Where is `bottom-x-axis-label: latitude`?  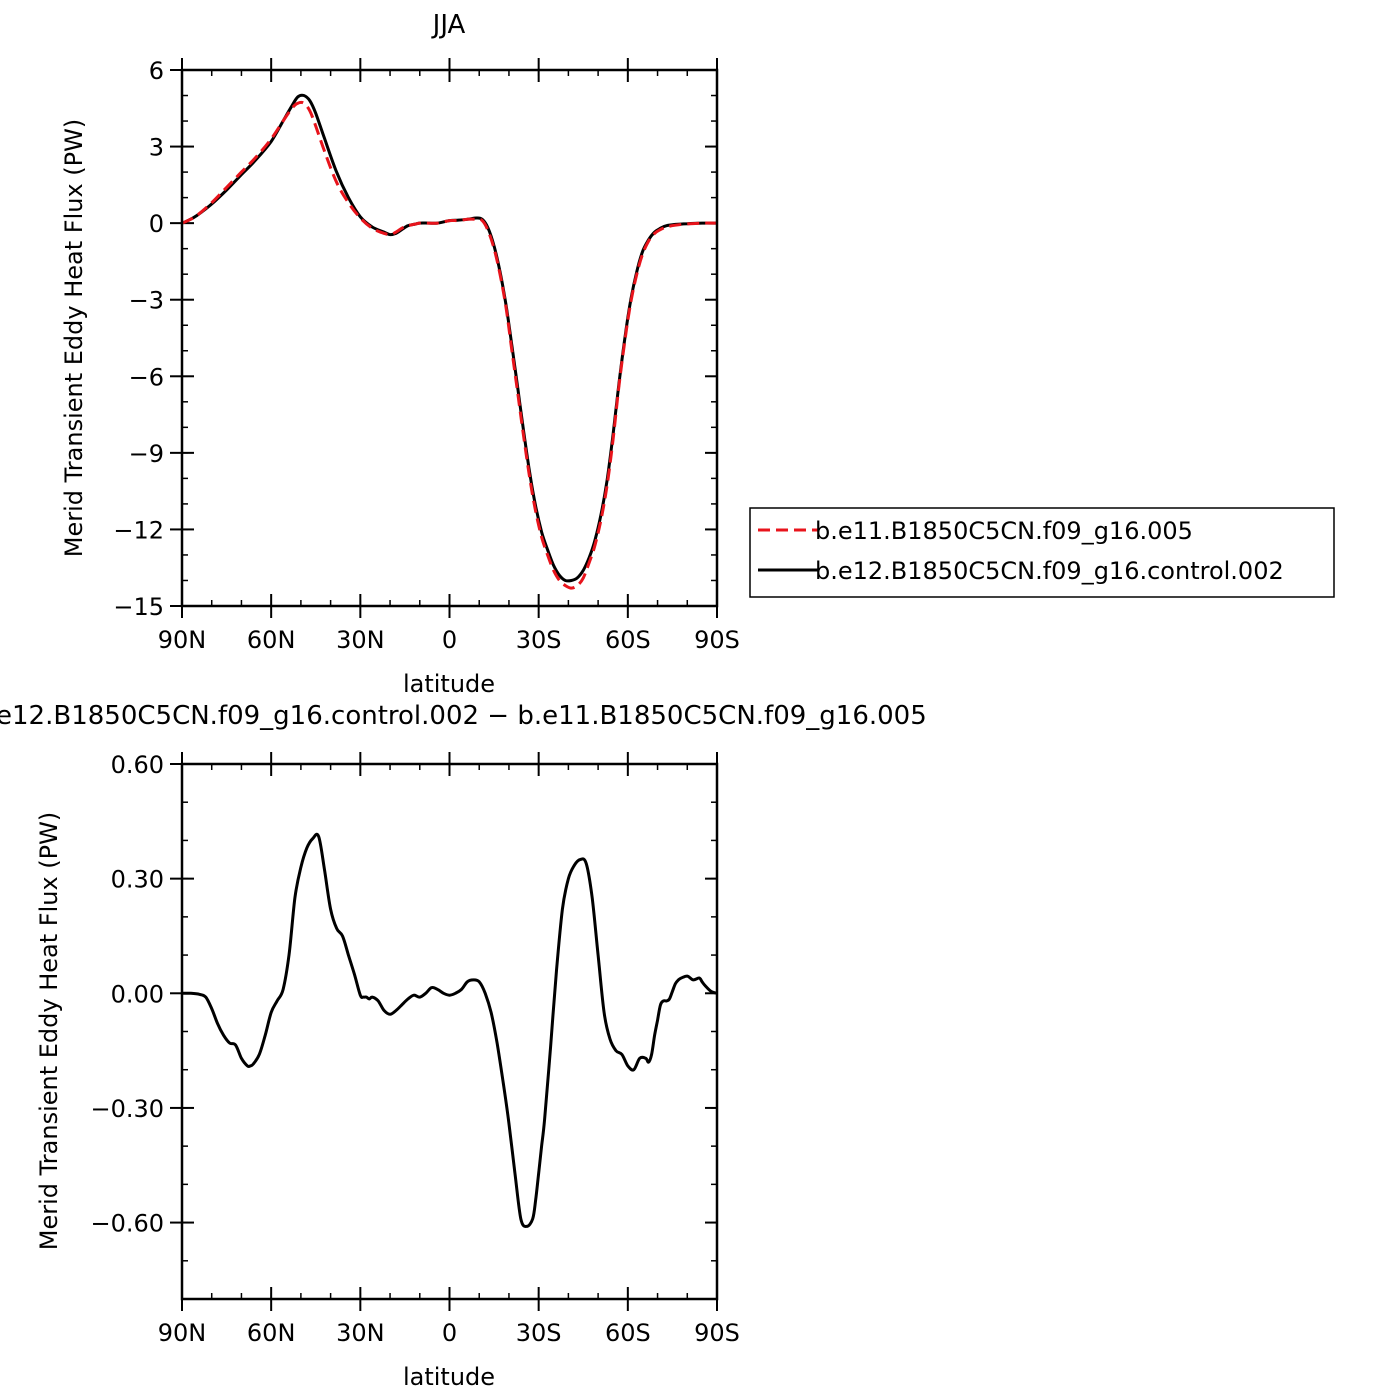
bottom-x-axis-label: latitude is located at coordinates (449, 1377).